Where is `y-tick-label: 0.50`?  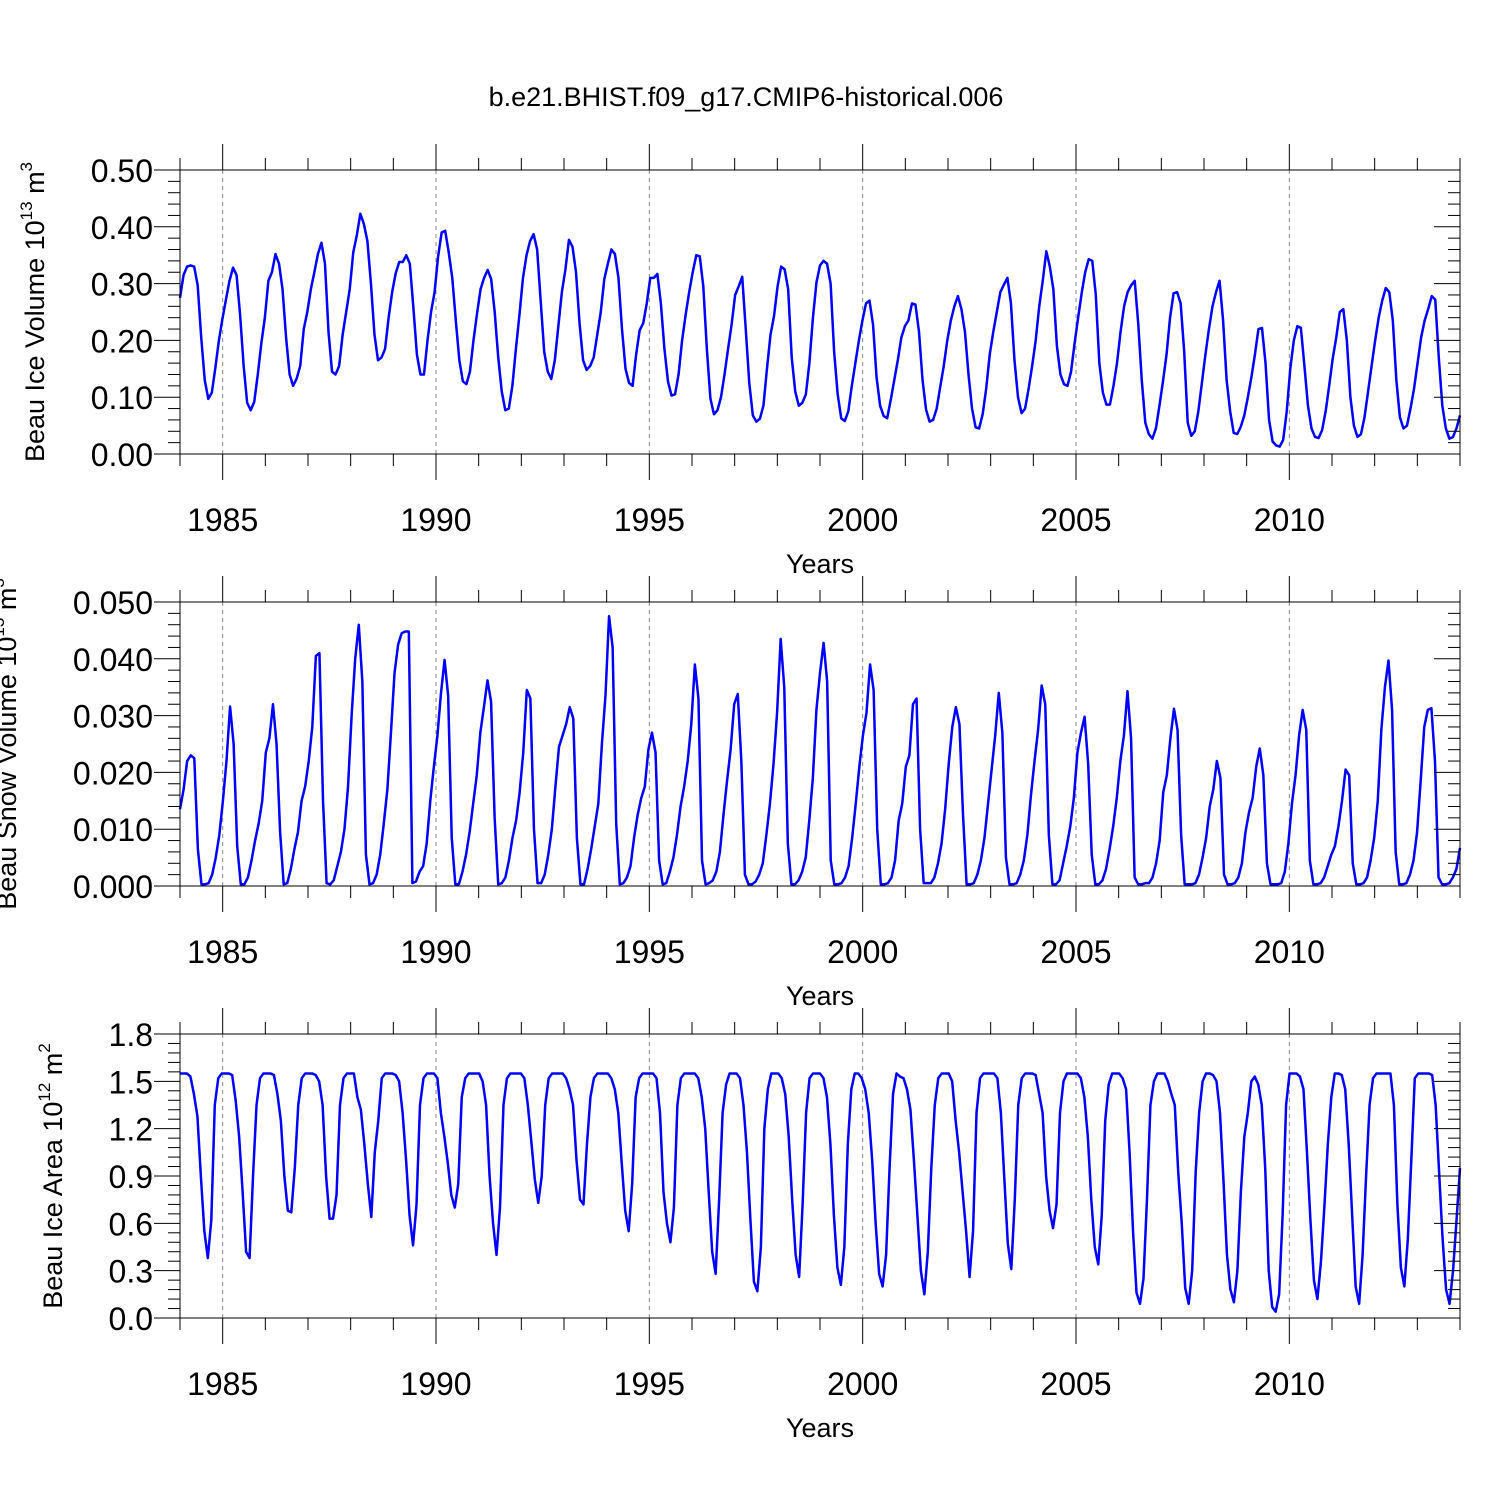
y-tick-label: 0.50 is located at coordinates (122, 171).